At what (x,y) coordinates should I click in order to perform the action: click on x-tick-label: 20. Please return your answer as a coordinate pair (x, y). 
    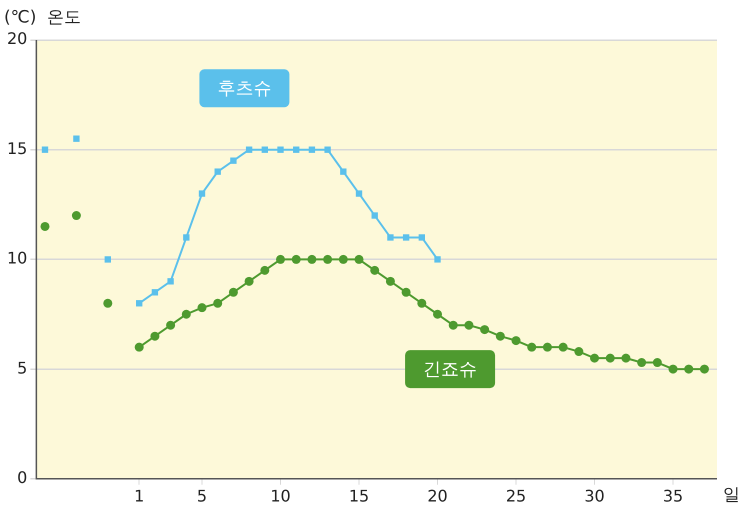
    Looking at the image, I should click on (437, 496).